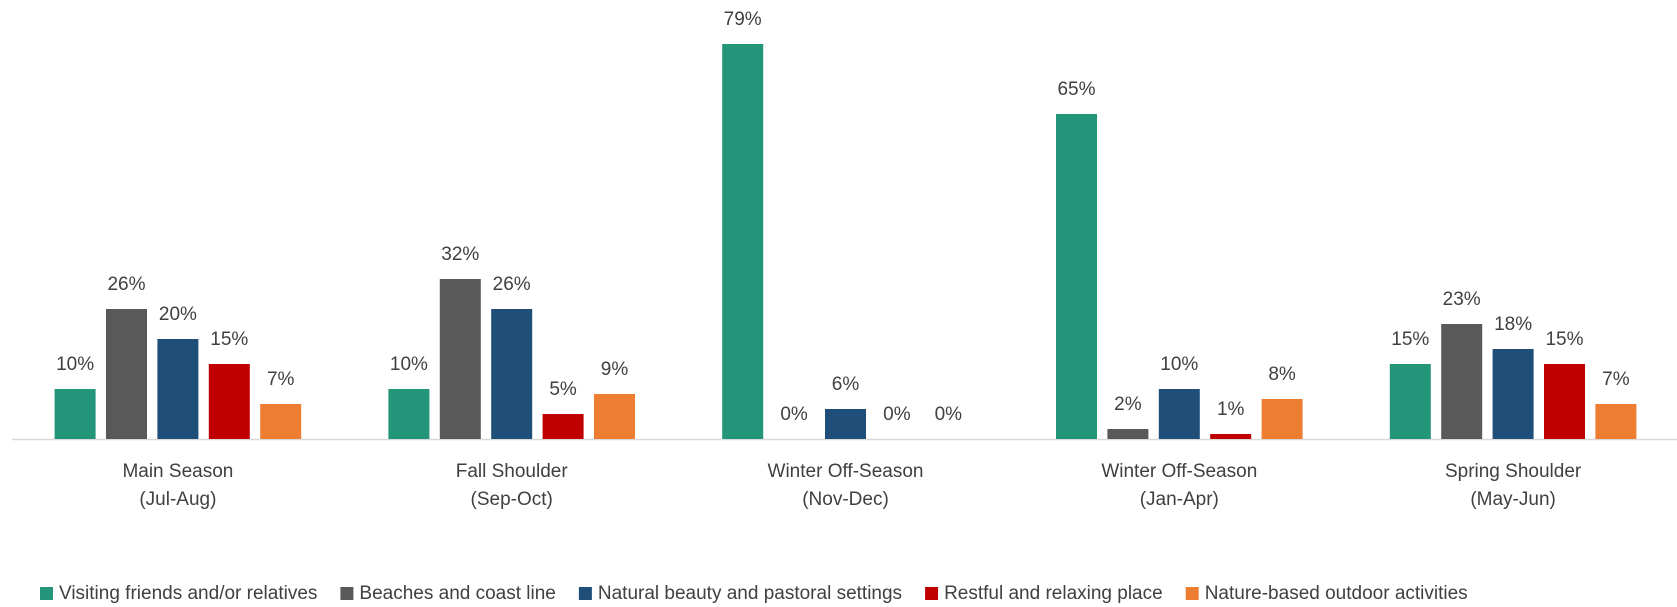 Image resolution: width=1677 pixels, height=607 pixels. Describe the element at coordinates (1513, 499) in the screenshot. I see `x-tick-label: (May-Jun)` at that location.